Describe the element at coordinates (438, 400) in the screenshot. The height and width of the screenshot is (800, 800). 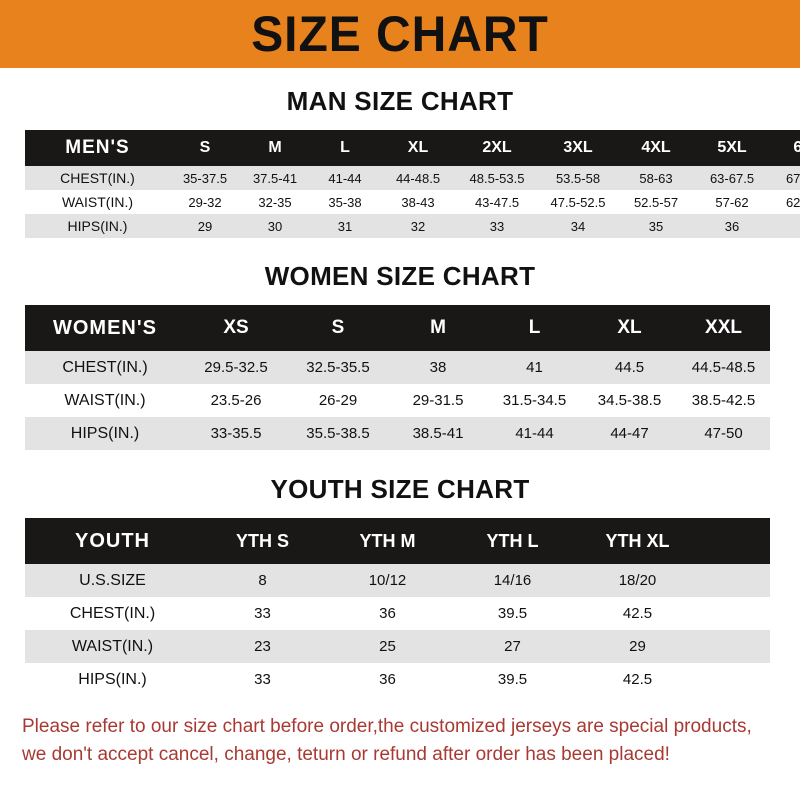
I see `women-cell: 29-31.5` at that location.